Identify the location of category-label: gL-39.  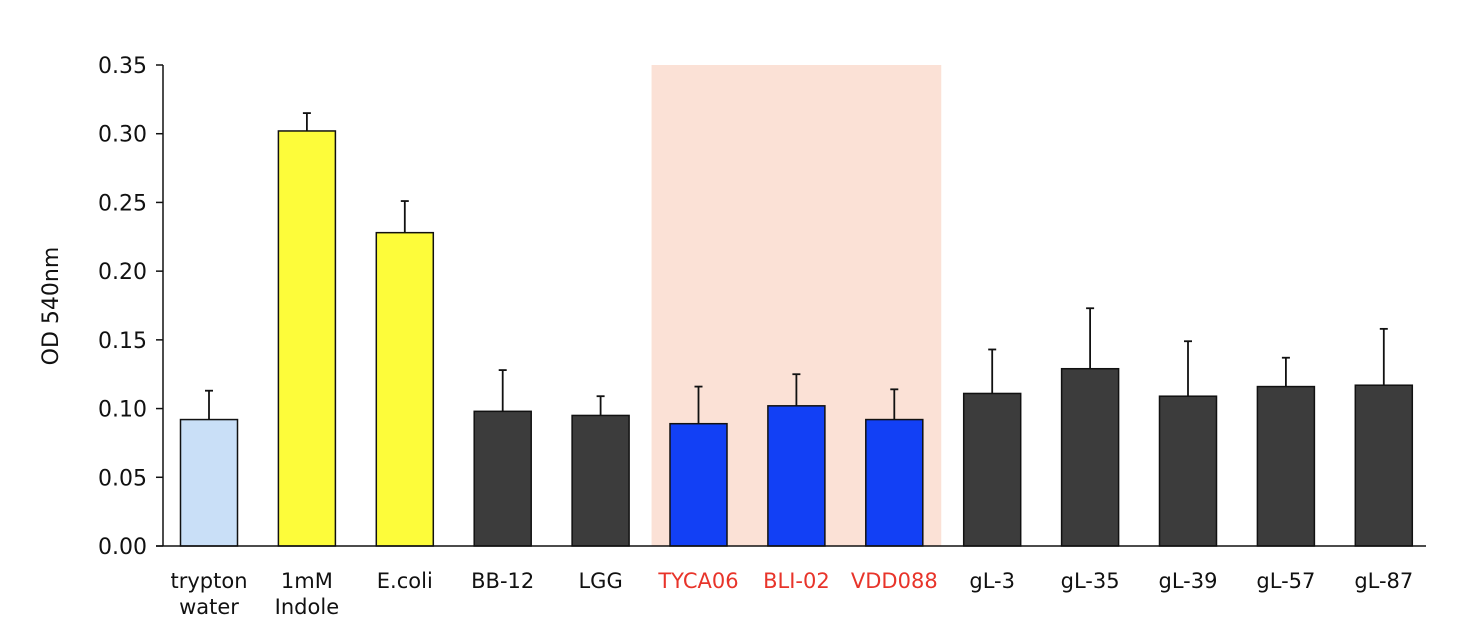
(1188, 581).